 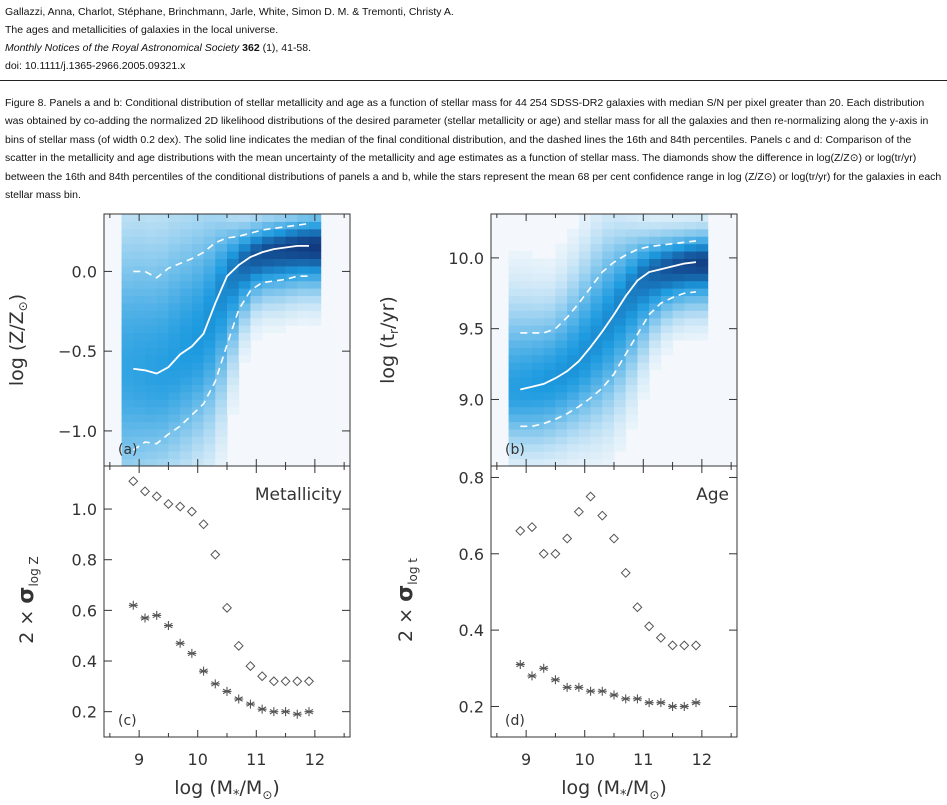 I want to click on panel-label: (b), so click(x=515, y=450).